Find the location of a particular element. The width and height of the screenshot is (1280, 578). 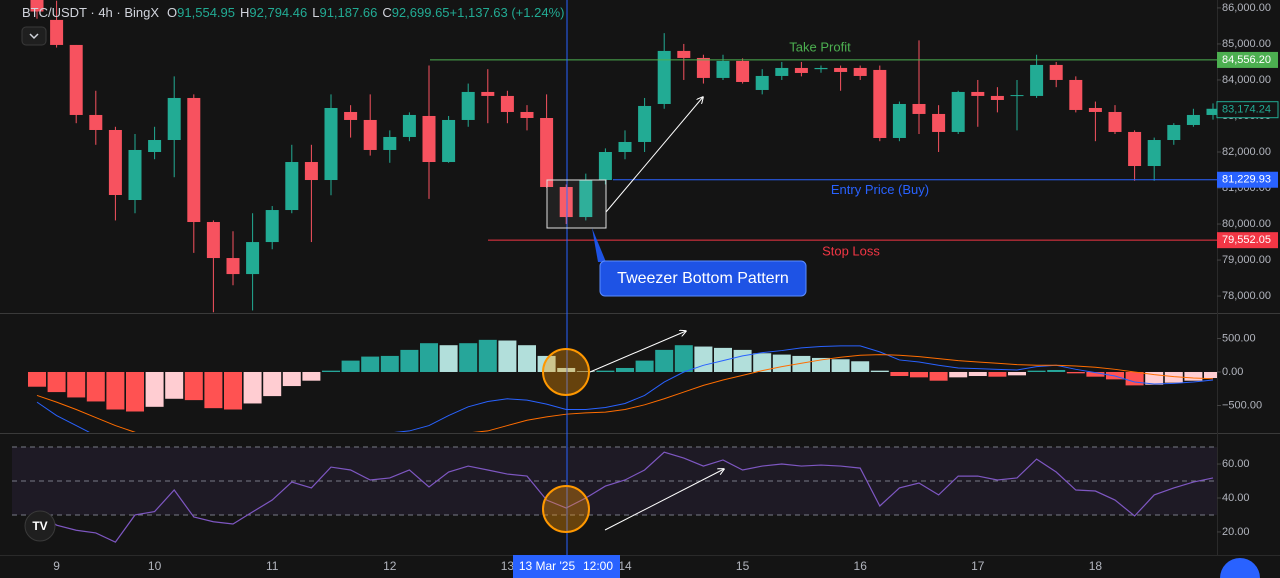

level-name: Entry Price (Buy) is located at coordinates (880, 189).